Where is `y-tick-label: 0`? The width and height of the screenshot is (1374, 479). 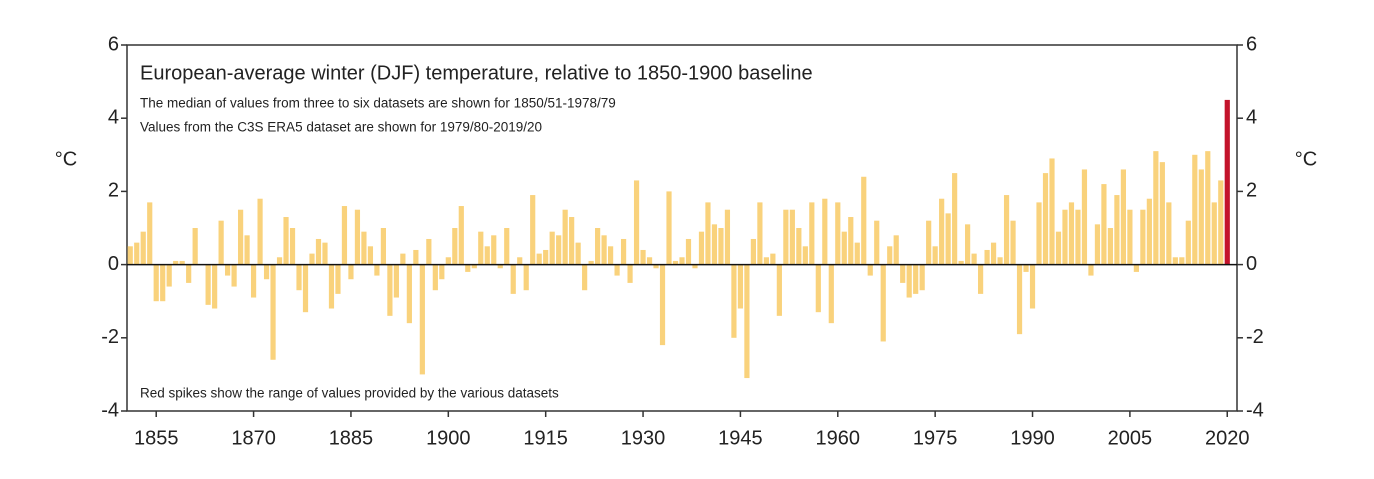 y-tick-label: 0 is located at coordinates (113, 264).